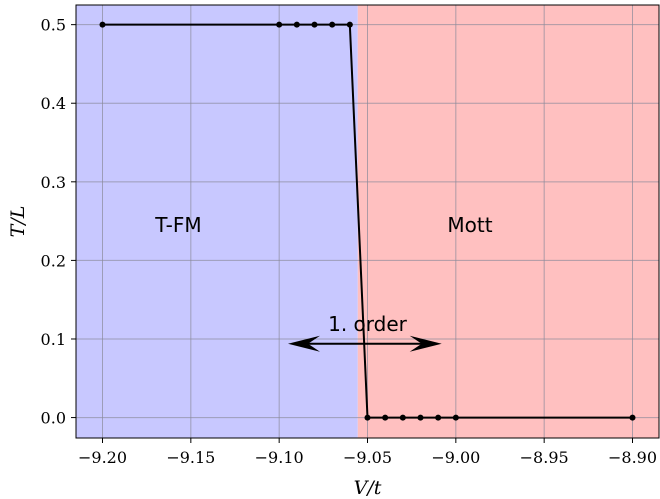 This screenshot has height=499, width=660. What do you see at coordinates (632, 457) in the screenshot?
I see `x-tick-label: −8.90` at bounding box center [632, 457].